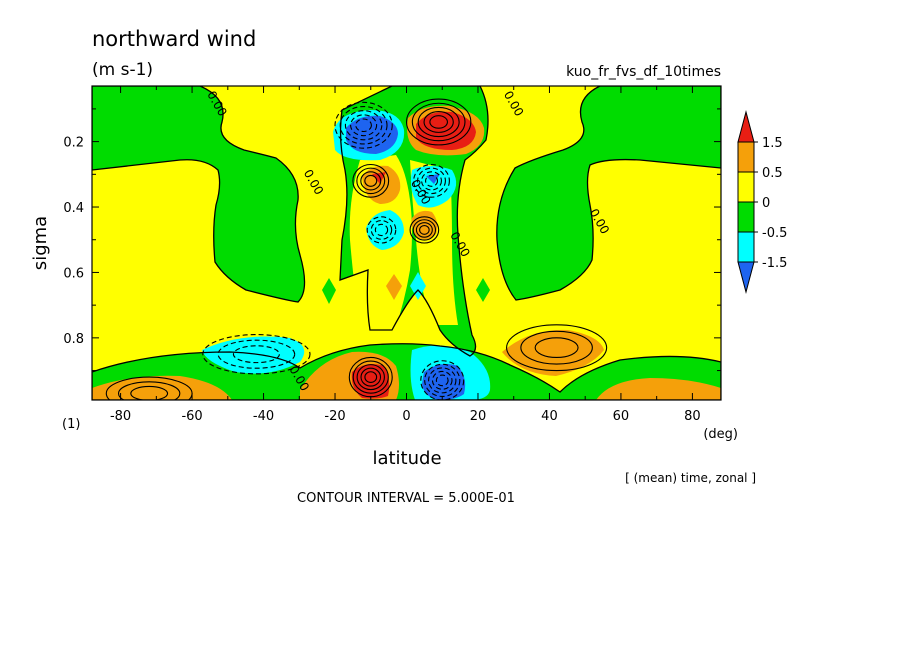 The width and height of the screenshot is (904, 654). I want to click on x-tick-label: 80, so click(692, 416).